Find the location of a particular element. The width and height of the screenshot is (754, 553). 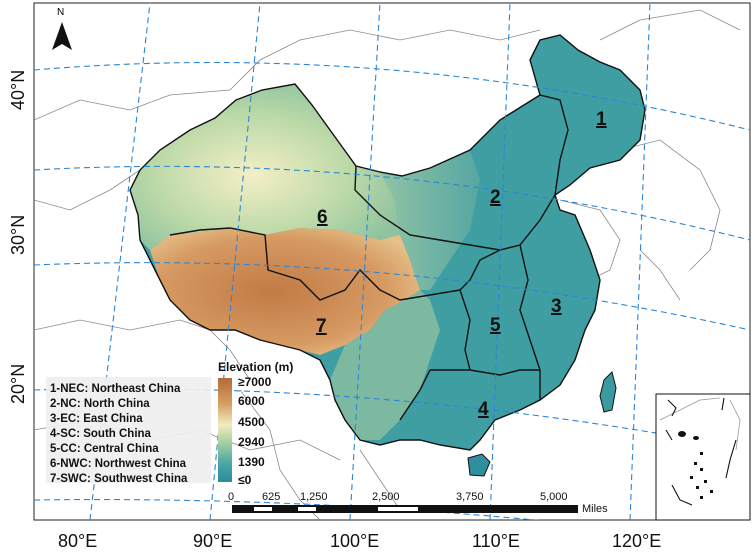

legend-region-6: 6-NWC: Northwest China is located at coordinates (118, 464).